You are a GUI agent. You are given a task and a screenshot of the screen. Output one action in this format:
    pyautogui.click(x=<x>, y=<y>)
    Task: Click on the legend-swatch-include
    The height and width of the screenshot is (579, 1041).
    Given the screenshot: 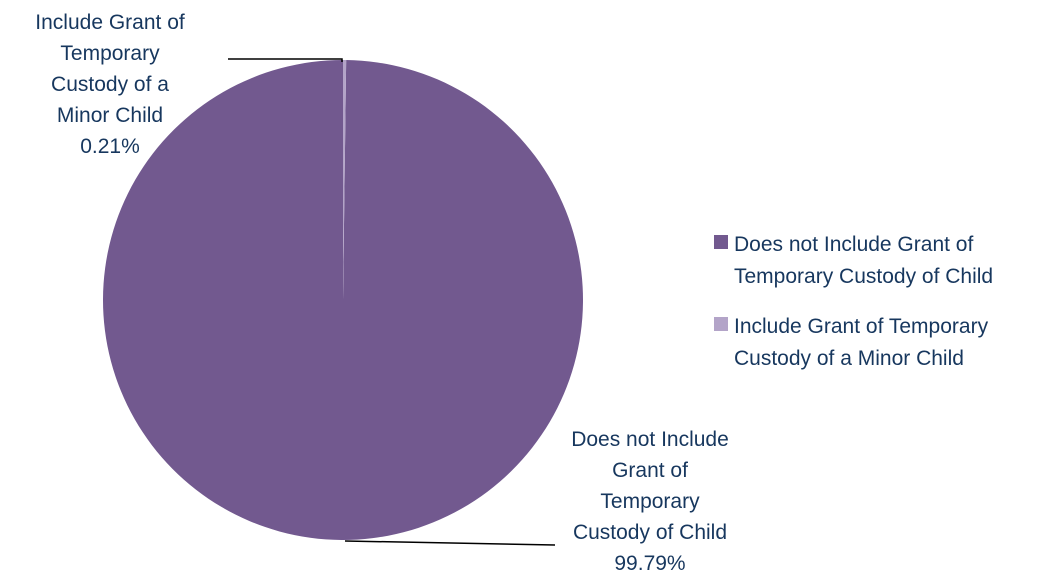 What is the action you would take?
    pyautogui.click(x=721, y=324)
    